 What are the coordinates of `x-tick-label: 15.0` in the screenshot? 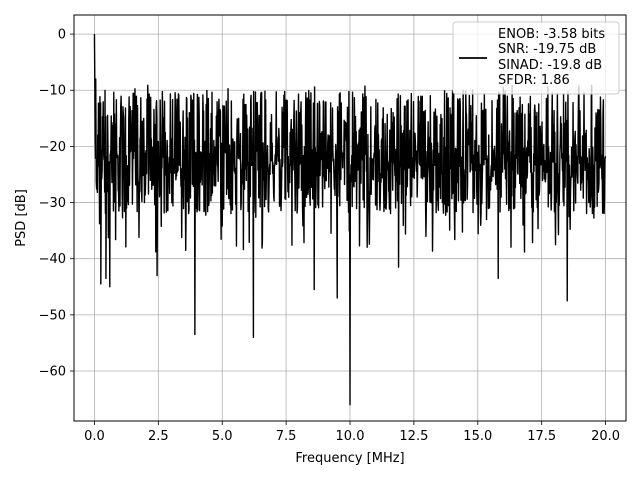 It's located at (477, 436).